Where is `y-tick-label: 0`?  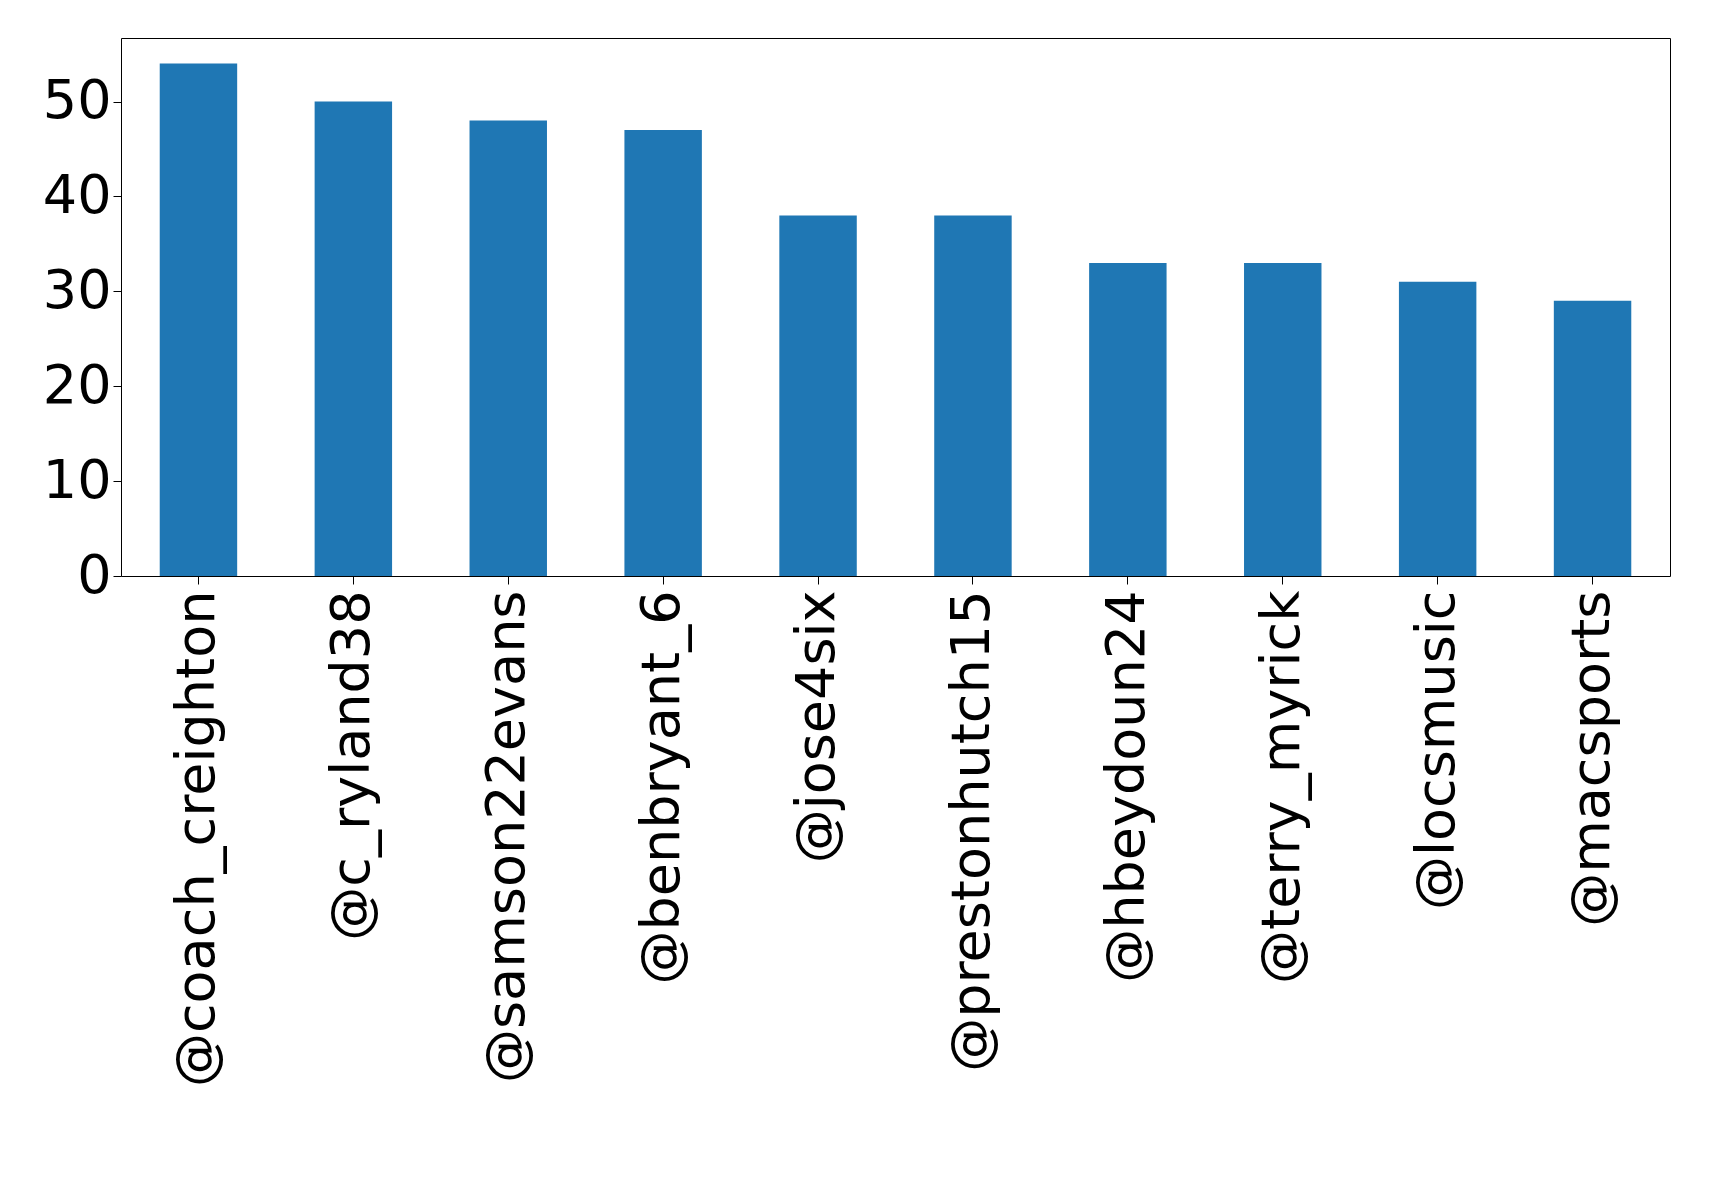
y-tick-label: 0 is located at coordinates (94, 574).